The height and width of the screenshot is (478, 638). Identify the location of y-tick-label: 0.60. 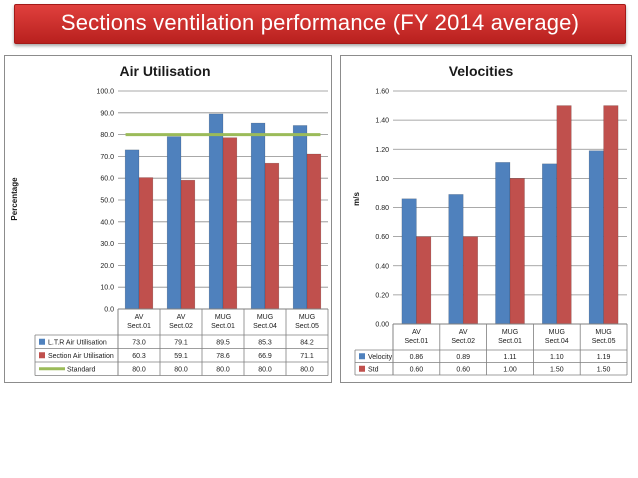
(382, 237).